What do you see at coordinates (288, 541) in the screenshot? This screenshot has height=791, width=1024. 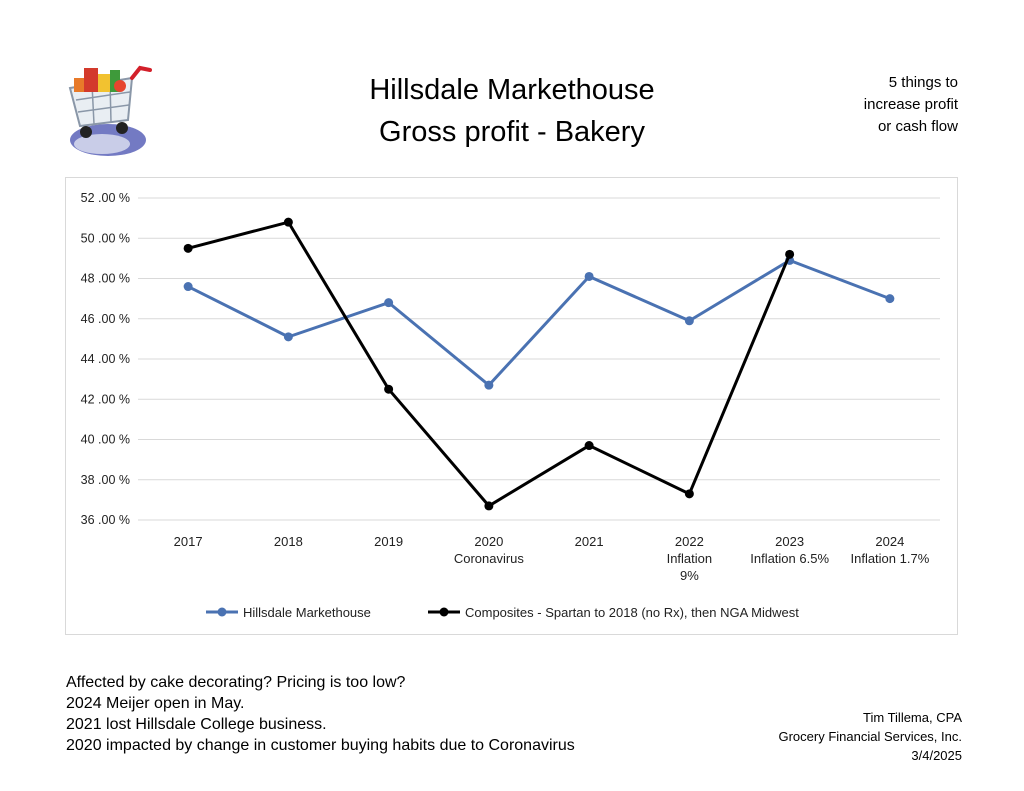 I see `x-tick-label: 2018` at bounding box center [288, 541].